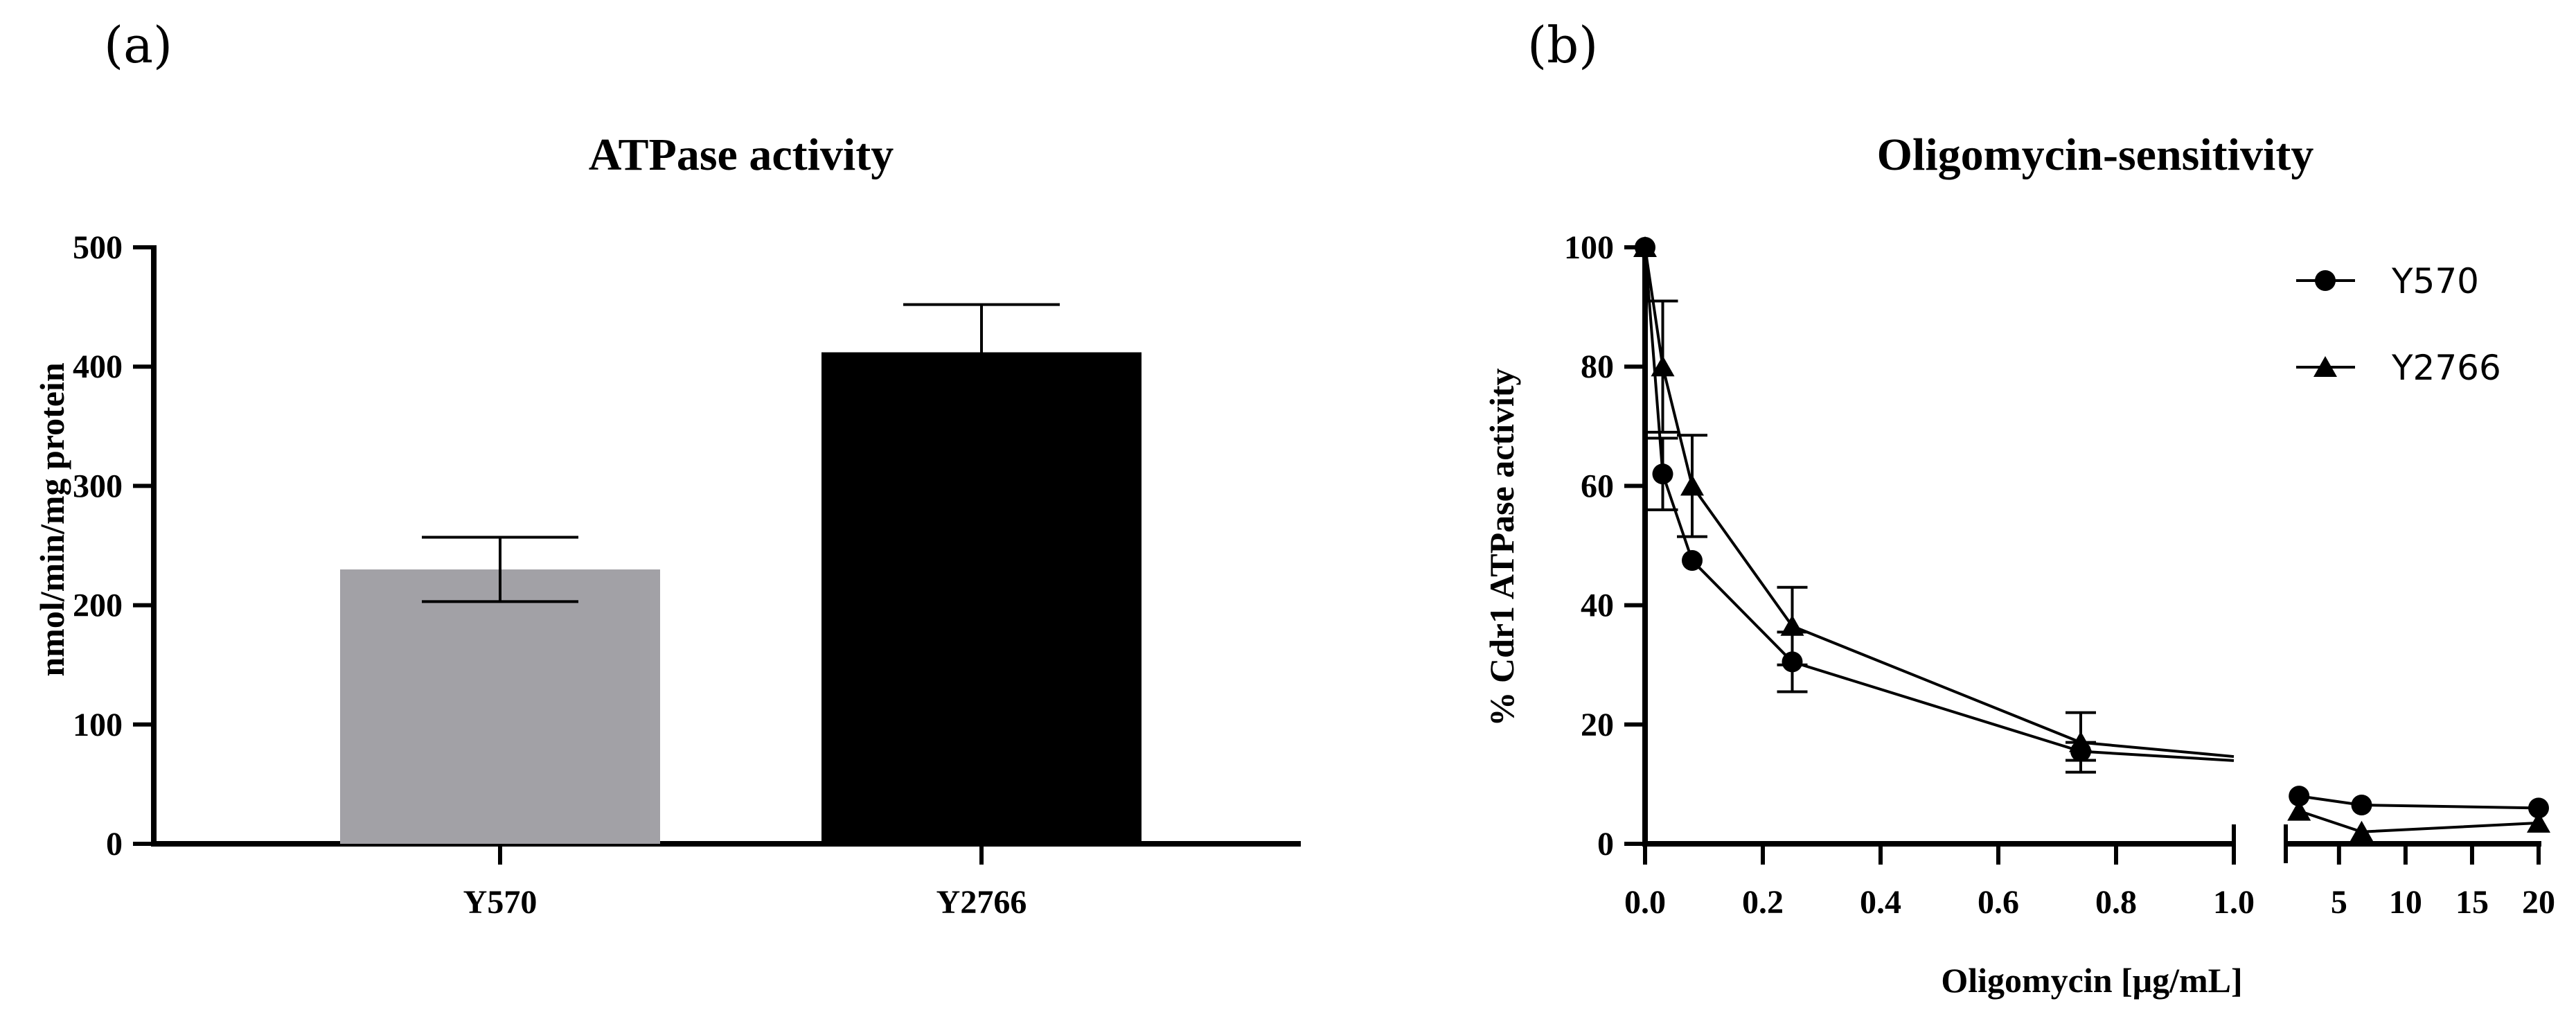  I want to click on chart-b-ytick-label: 20, so click(1597, 725).